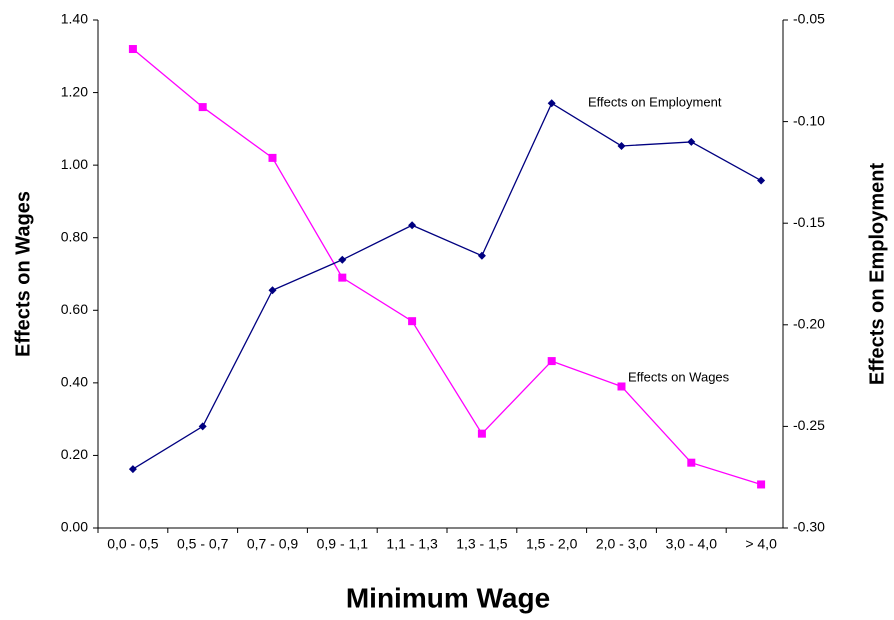  Describe the element at coordinates (74, 164) in the screenshot. I see `y-tick-label: 1.00` at that location.